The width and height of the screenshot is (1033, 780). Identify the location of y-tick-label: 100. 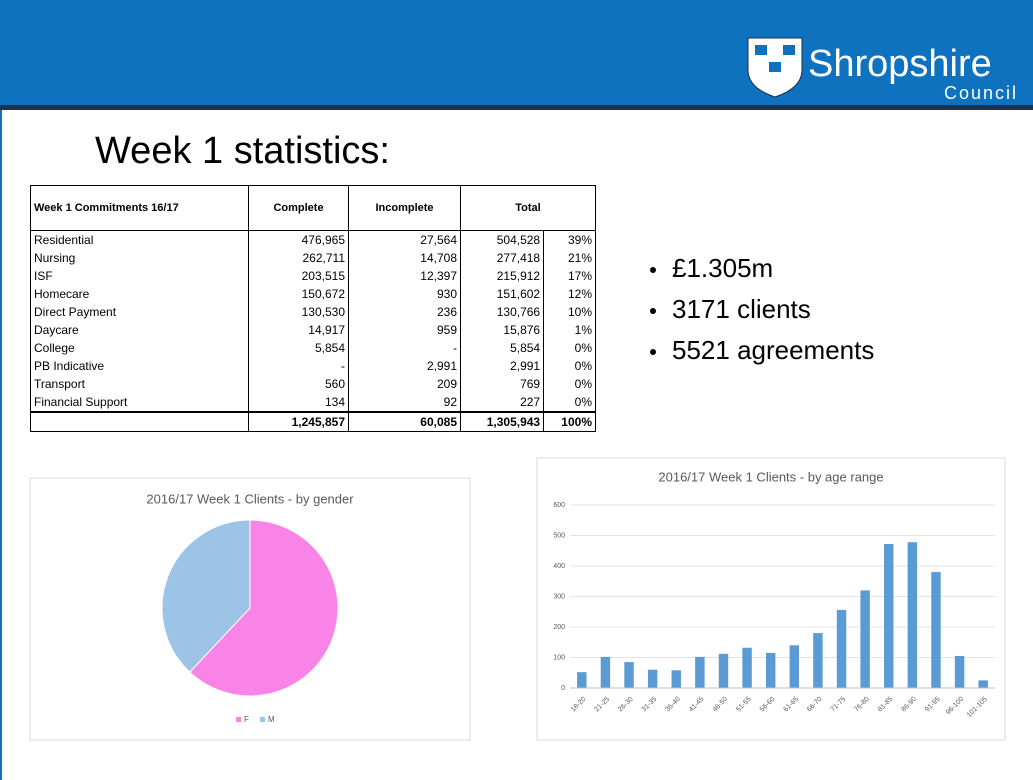
(559, 657).